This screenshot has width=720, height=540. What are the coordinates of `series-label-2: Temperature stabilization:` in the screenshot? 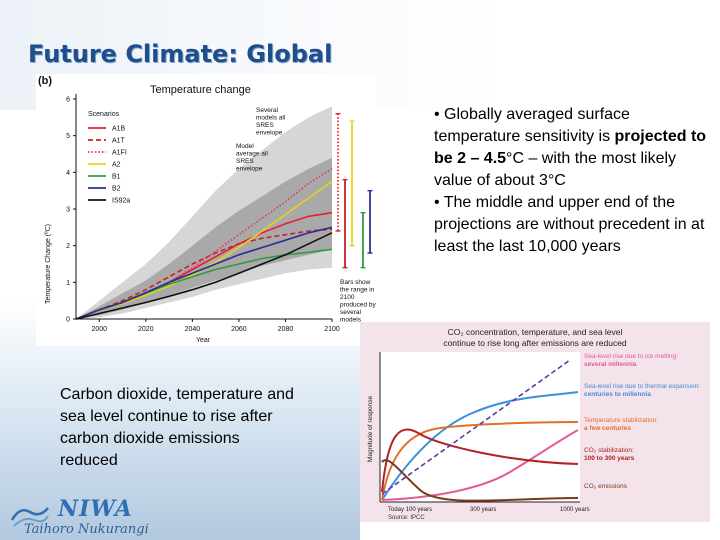 It's located at (621, 420).